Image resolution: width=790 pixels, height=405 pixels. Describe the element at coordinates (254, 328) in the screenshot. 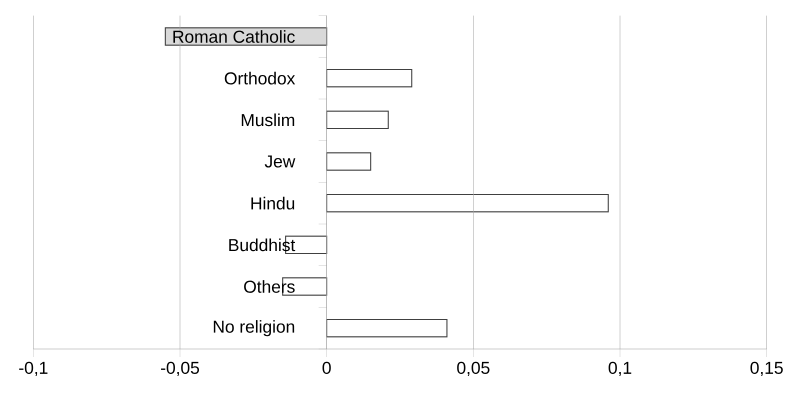

I see `y-tick-label: No religion` at that location.